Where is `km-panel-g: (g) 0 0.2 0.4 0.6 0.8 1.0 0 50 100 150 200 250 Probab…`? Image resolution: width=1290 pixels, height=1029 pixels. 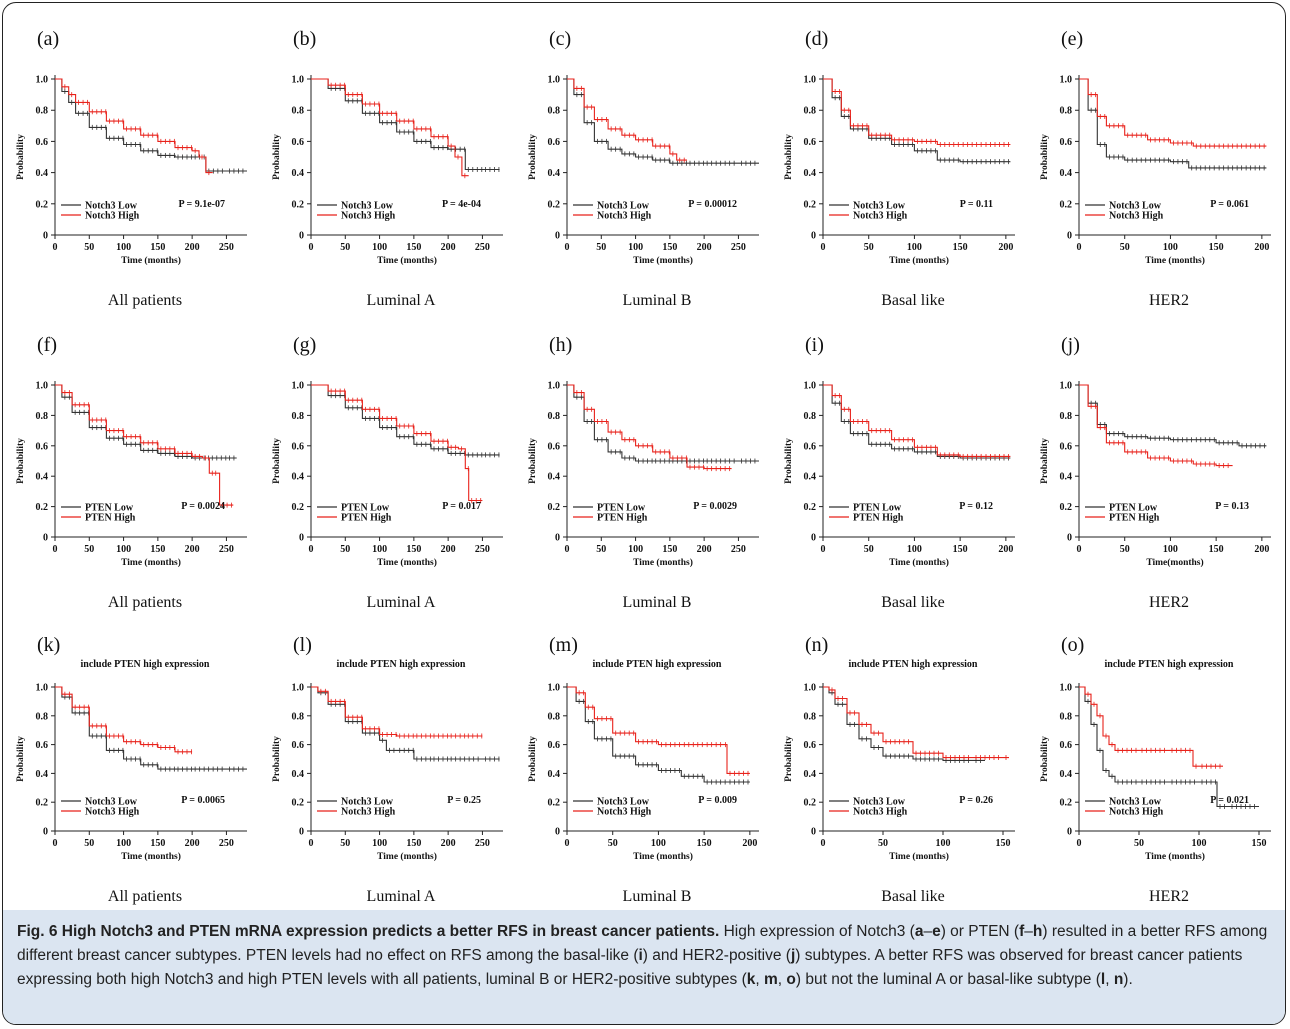
km-panel-g: (g) 0 0.2 0.4 0.6 0.8 1.0 0 50 100 150 200 250 Probab… is located at coordinates (387, 472).